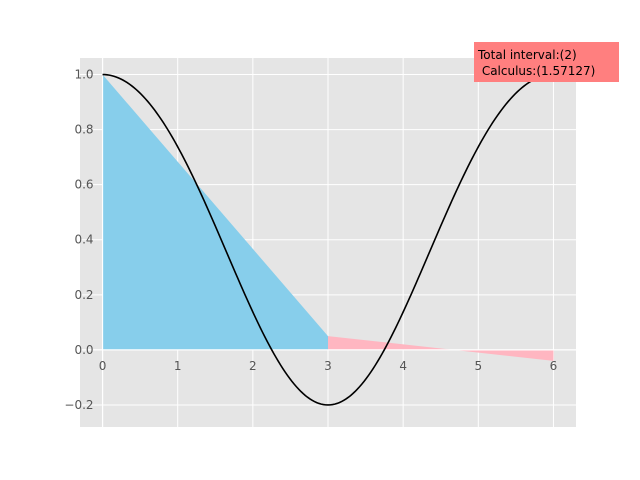 This screenshot has height=480, width=640. I want to click on annotation-background, so click(546, 62).